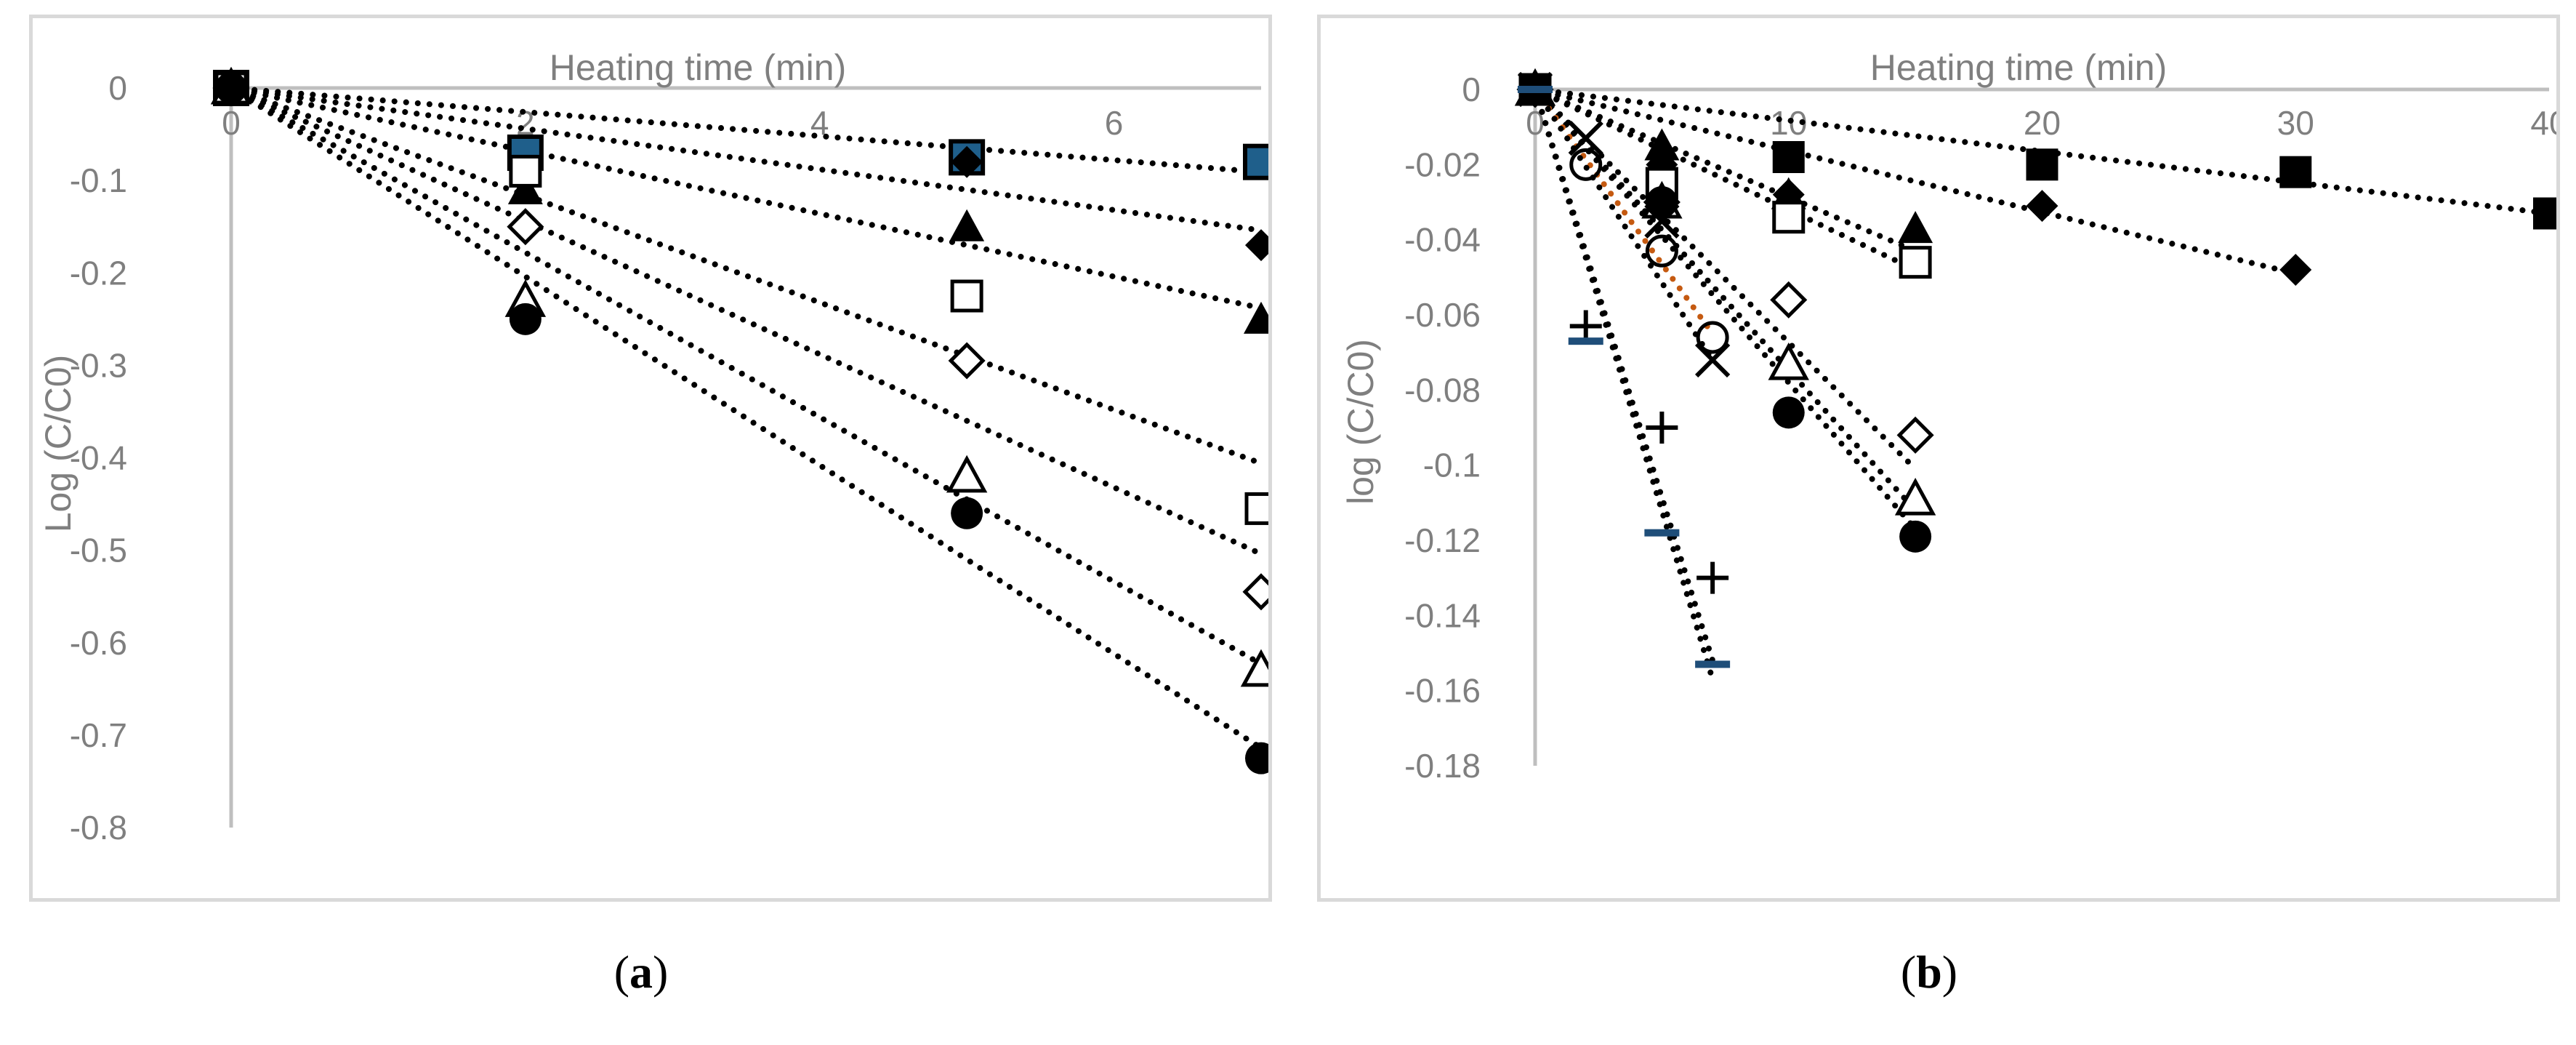  What do you see at coordinates (1442, 691) in the screenshot?
I see `chart-b-ytick-label: -0.16` at bounding box center [1442, 691].